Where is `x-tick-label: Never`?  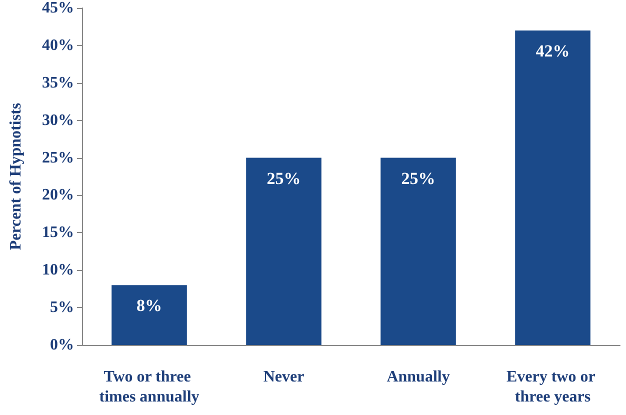
x-tick-label: Never is located at coordinates (283, 377).